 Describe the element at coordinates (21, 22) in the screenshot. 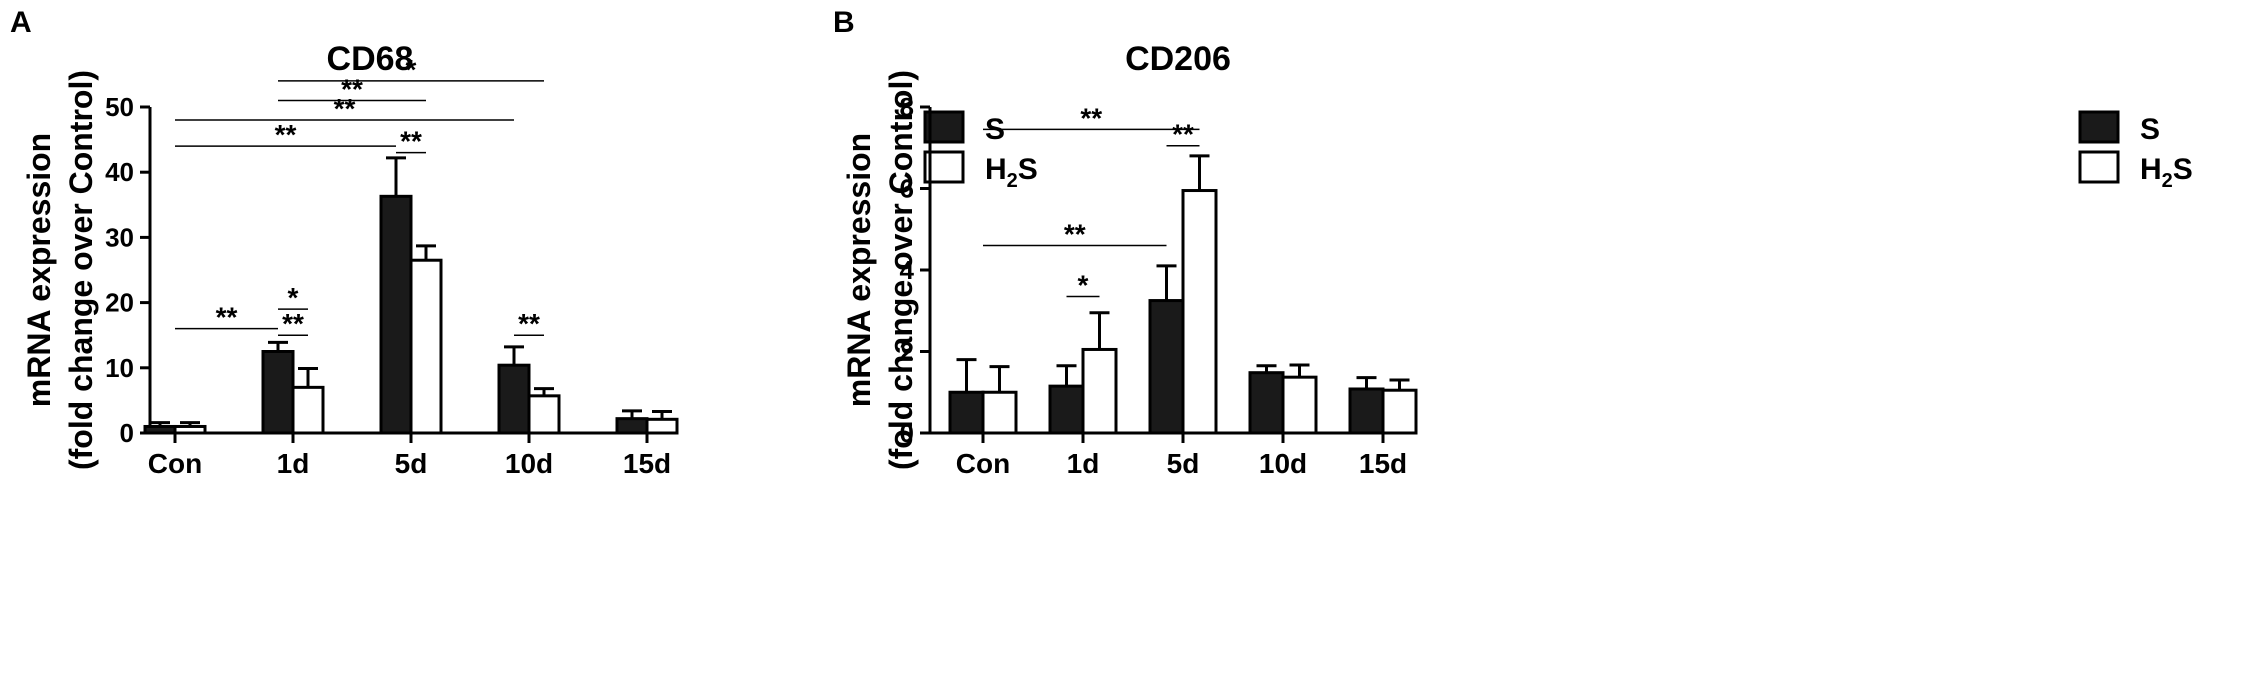

I see `panel-label: A` at that location.